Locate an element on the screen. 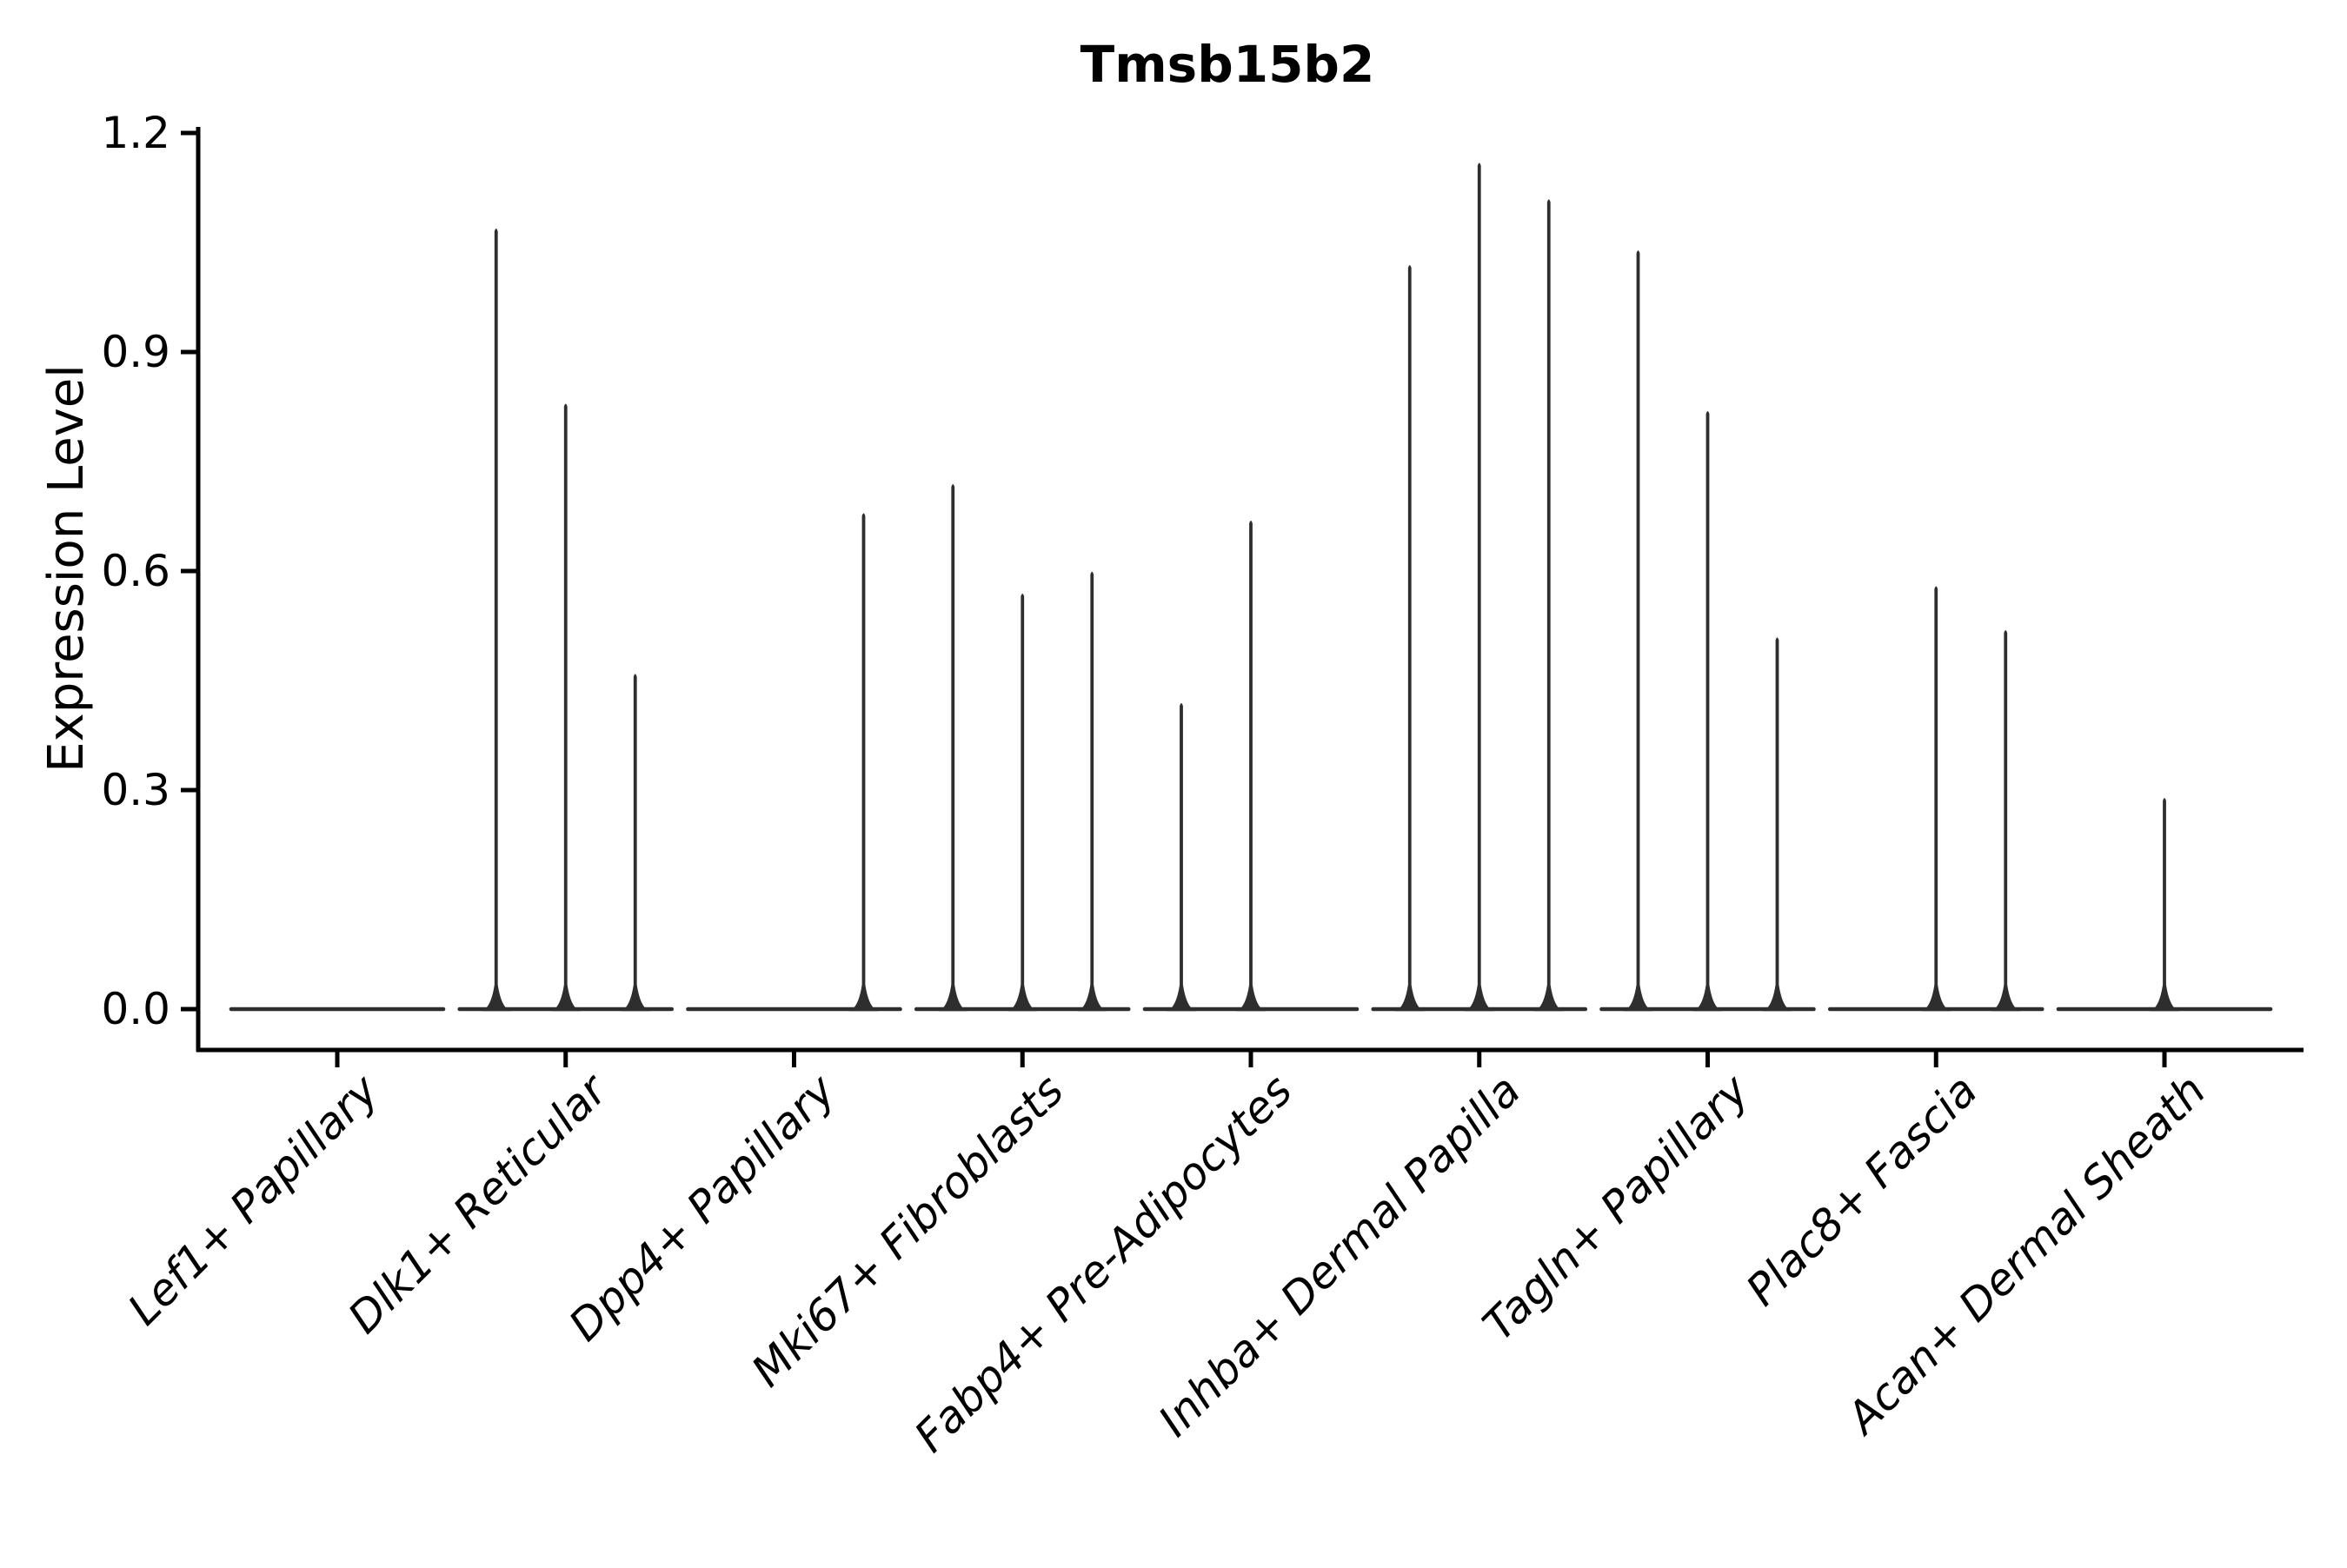 Image resolution: width=2347 pixels, height=1568 pixels. x-tick-label: Acan+ Dermal Sheath is located at coordinates (2026, 1255).